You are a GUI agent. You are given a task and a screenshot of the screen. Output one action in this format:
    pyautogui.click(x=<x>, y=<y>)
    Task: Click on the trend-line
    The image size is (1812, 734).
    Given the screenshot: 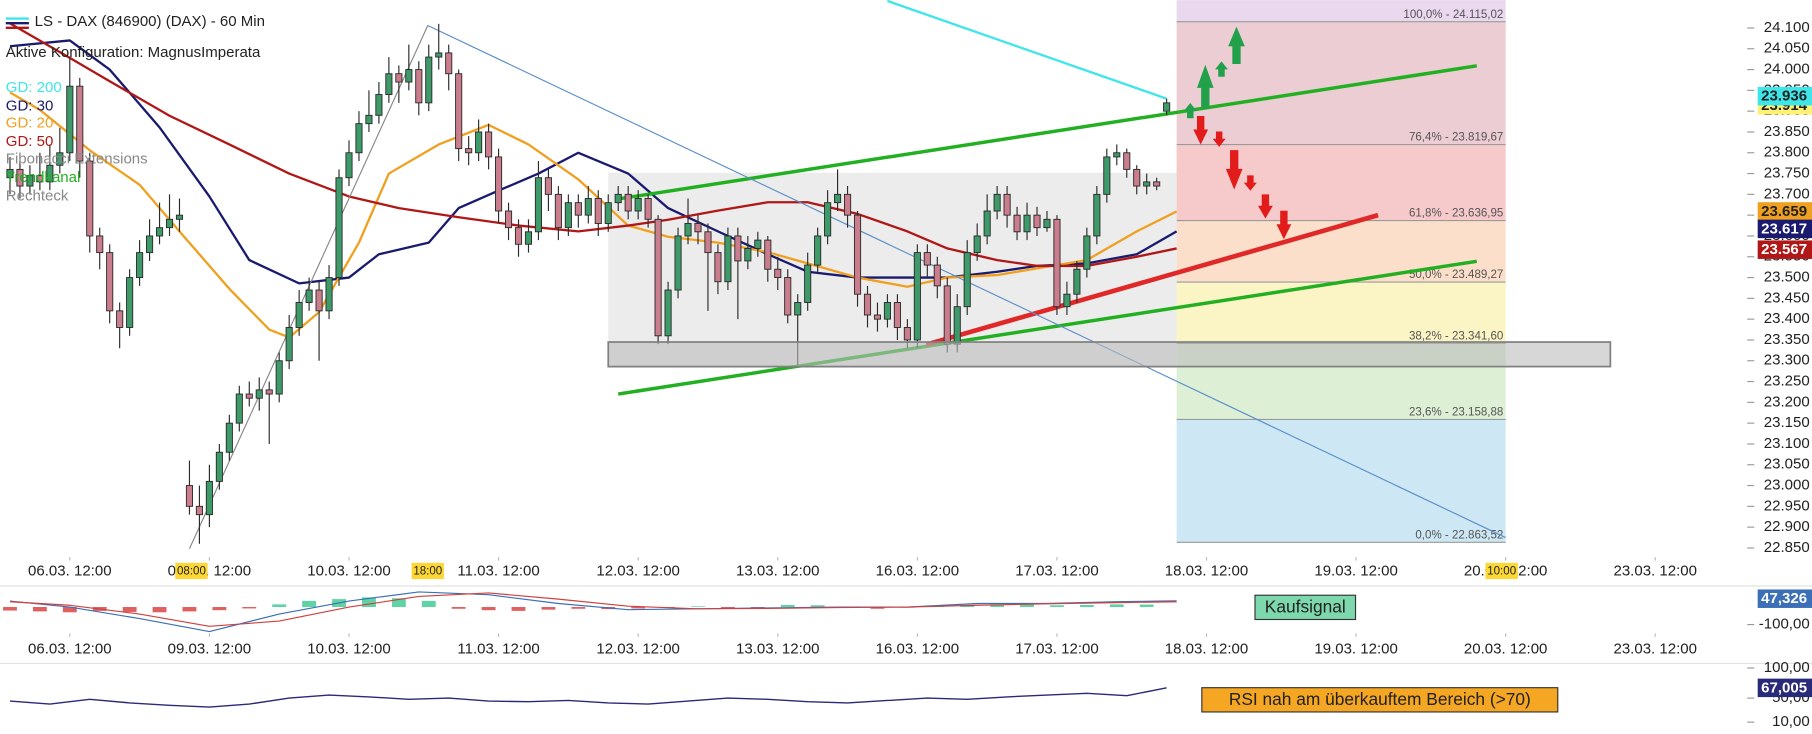 What is the action you would take?
    pyautogui.click(x=1152, y=279)
    